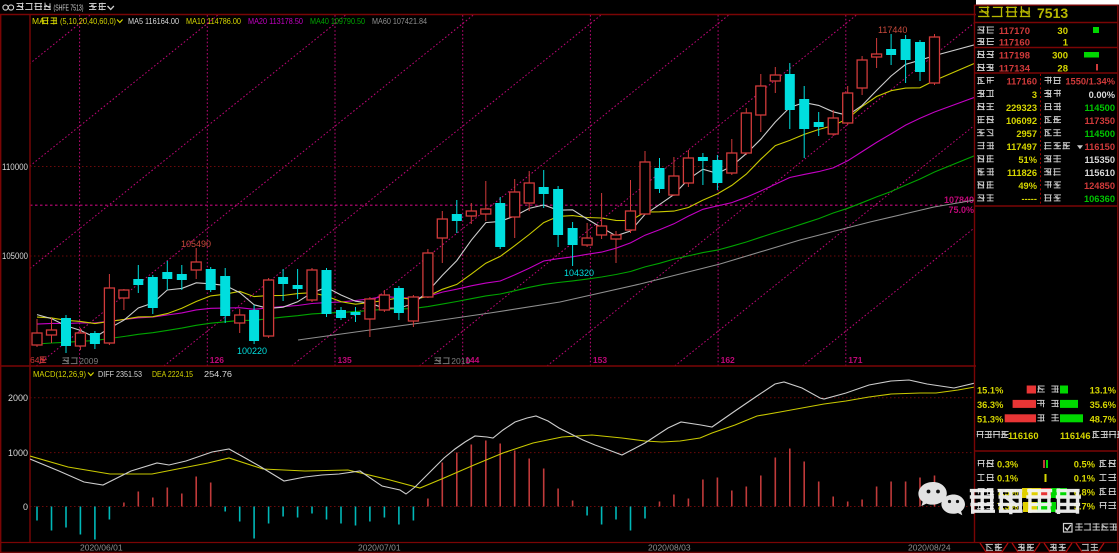 The width and height of the screenshot is (1119, 553). What do you see at coordinates (217, 360) in the screenshot?
I see `svg-text: 126` at bounding box center [217, 360].